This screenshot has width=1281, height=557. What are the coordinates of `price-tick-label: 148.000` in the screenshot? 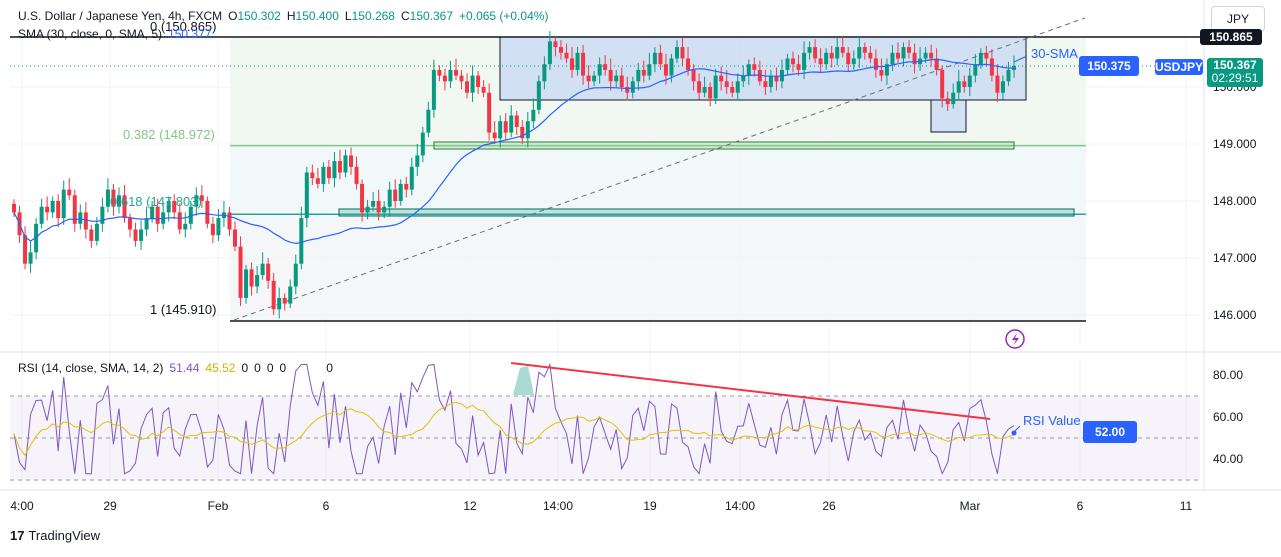 It's located at (1235, 201).